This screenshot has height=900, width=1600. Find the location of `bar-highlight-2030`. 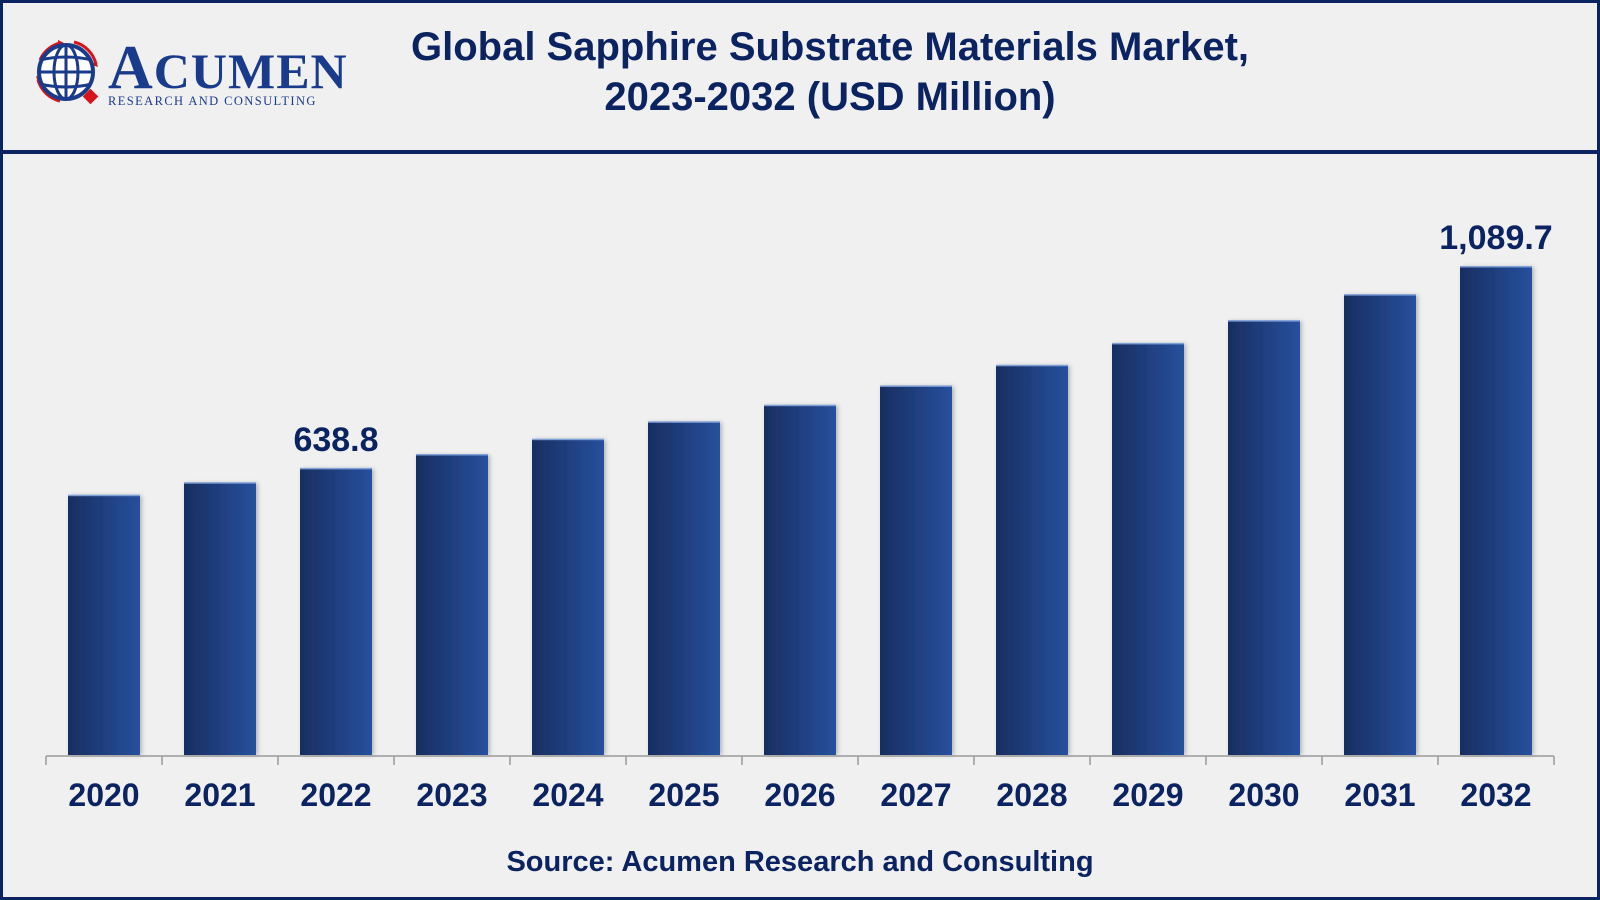

bar-highlight-2030 is located at coordinates (1264, 321).